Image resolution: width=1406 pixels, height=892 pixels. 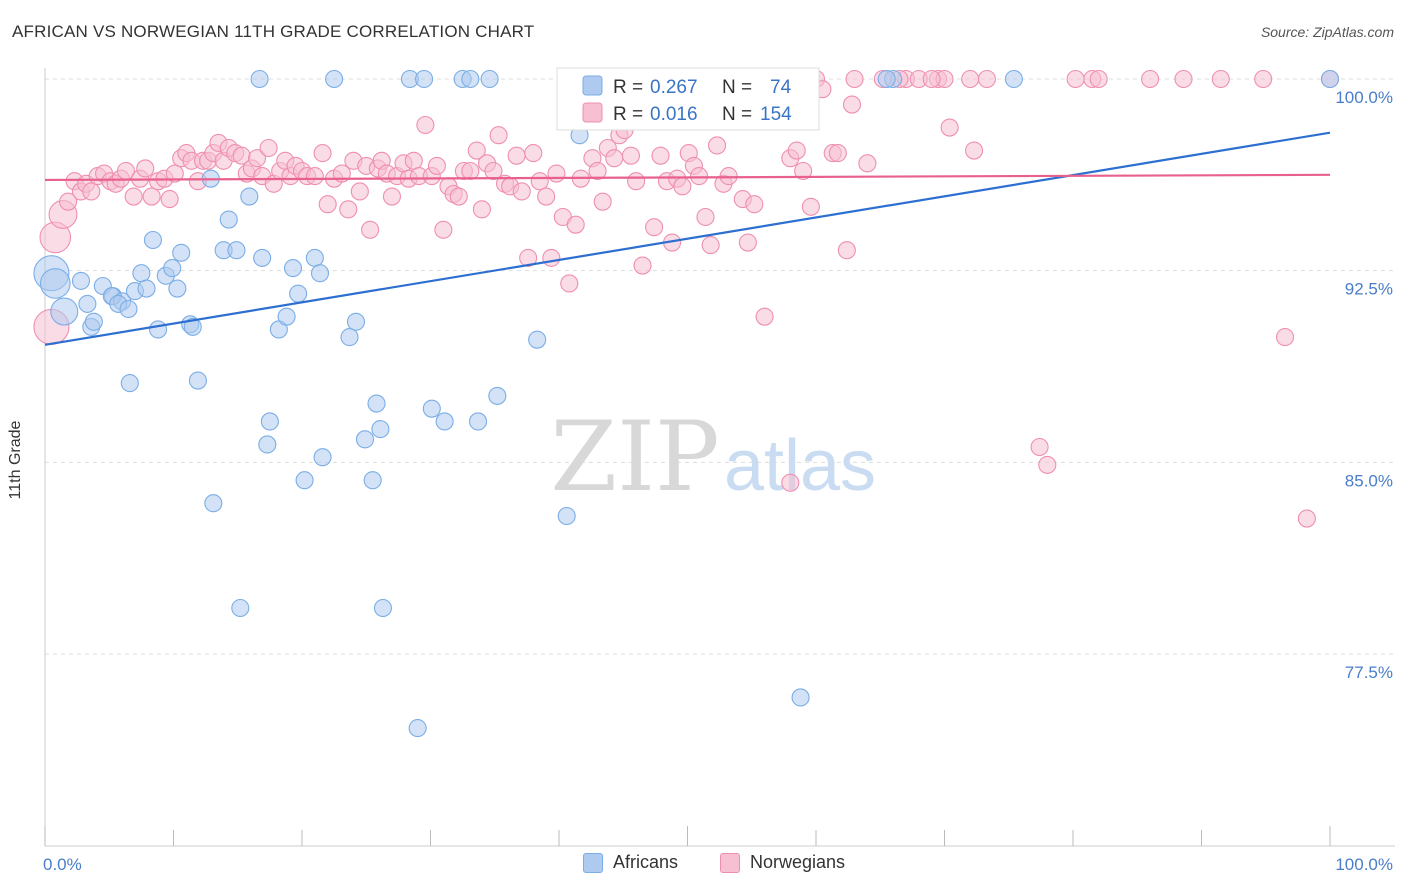 What do you see at coordinates (592, 112) in the screenshot?
I see `legend-swatch-norwegians` at bounding box center [592, 112].